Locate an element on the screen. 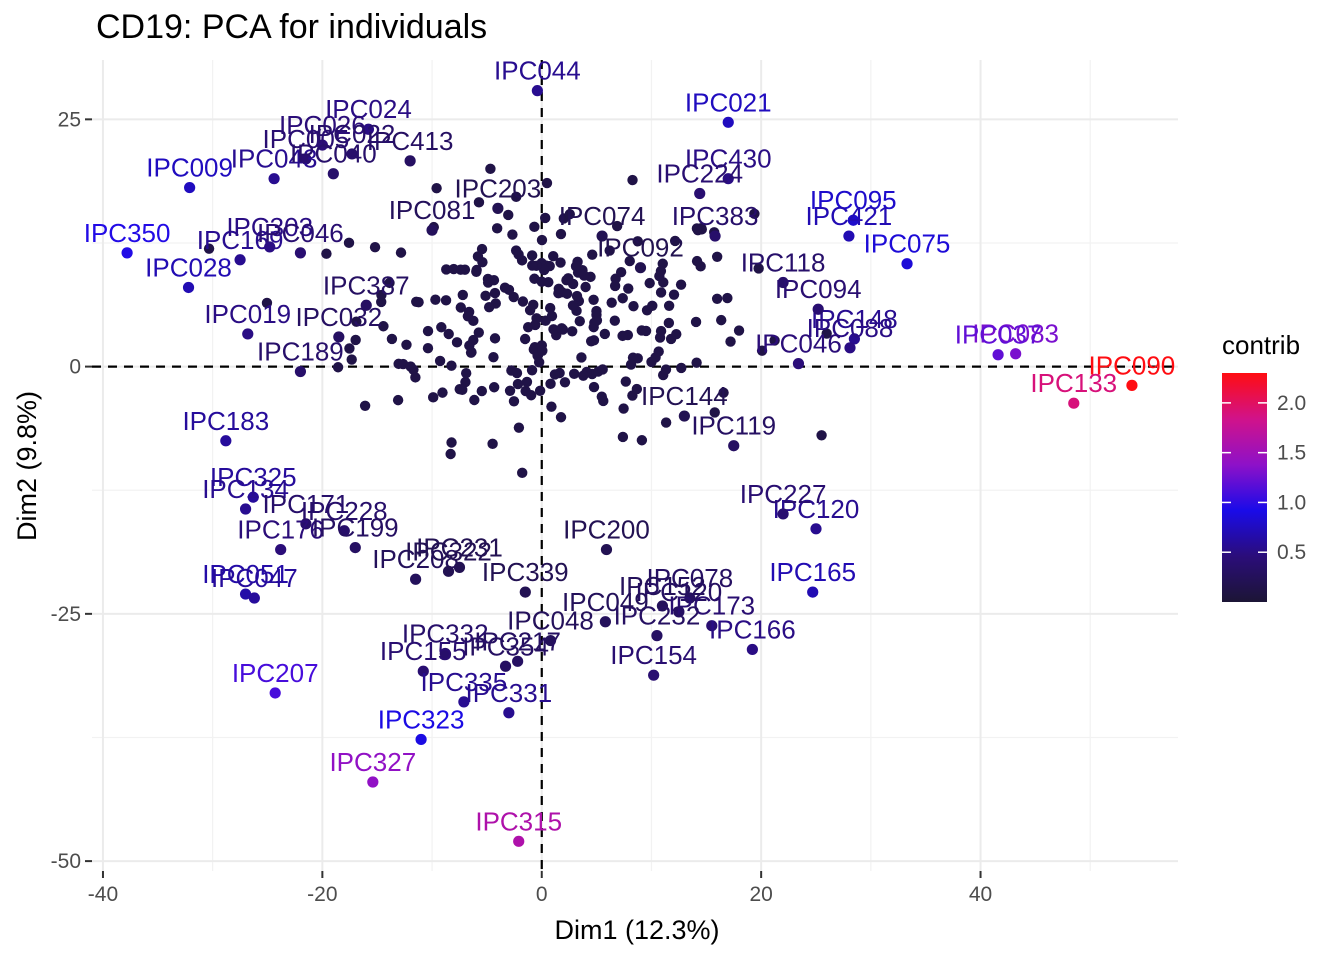 This screenshot has height=960, width=1344. data-point-label: IPC332 is located at coordinates (445, 633).